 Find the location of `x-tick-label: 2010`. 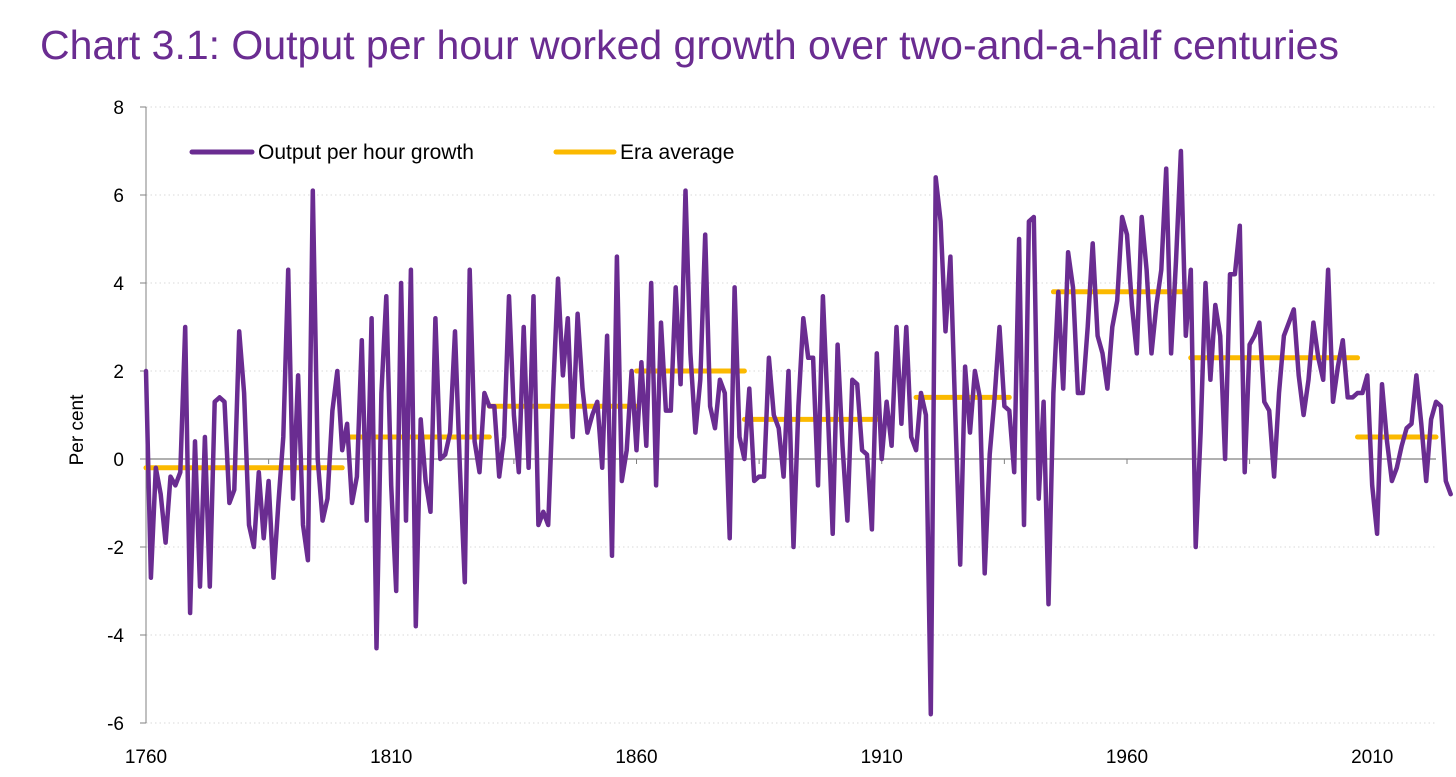

x-tick-label: 2010 is located at coordinates (1372, 757).